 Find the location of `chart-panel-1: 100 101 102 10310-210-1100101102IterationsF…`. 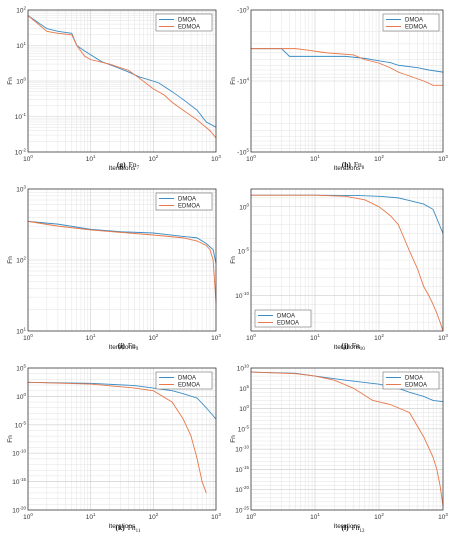

chart-panel-1: 100 101 102 10310-210-1100101102IterationsF… is located at coordinates (114, 89).